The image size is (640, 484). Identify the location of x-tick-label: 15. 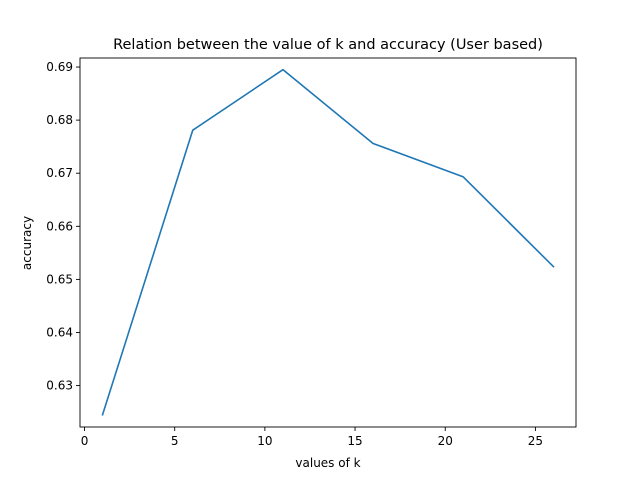
(354, 441).